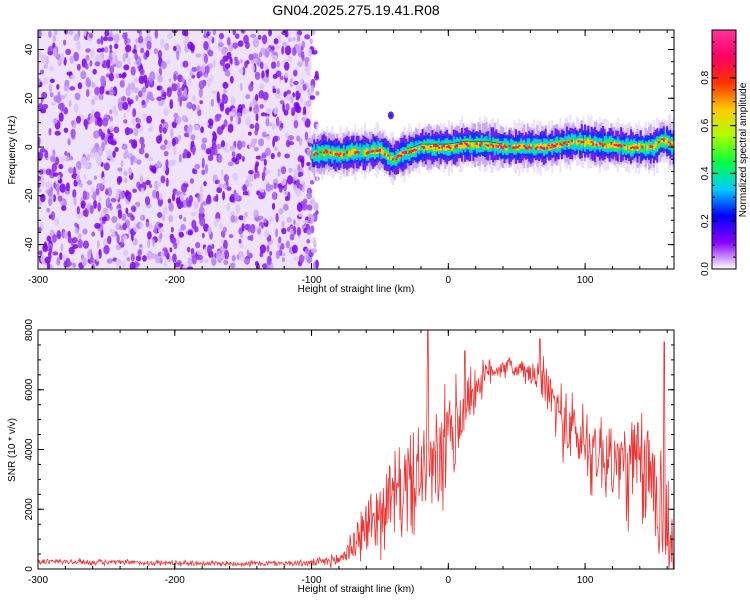 This screenshot has width=750, height=605. What do you see at coordinates (705, 125) in the screenshot?
I see `colorbar-tick-label: 0.6` at bounding box center [705, 125].